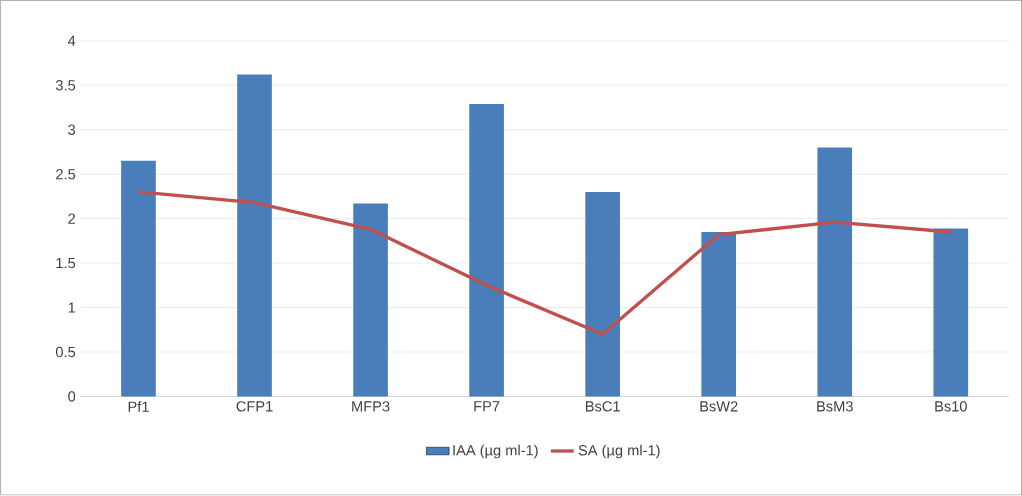  Describe the element at coordinates (138, 406) in the screenshot. I see `x-tick-label: Pf1` at that location.